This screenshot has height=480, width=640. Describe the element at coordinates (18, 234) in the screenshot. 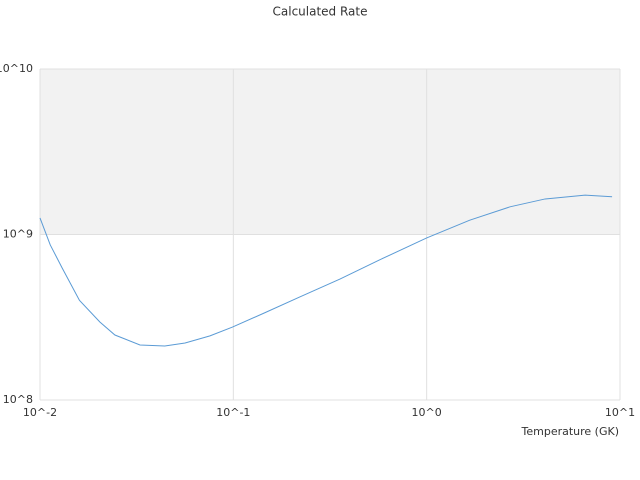

I see `y-tick-label: 10^9` at that location.